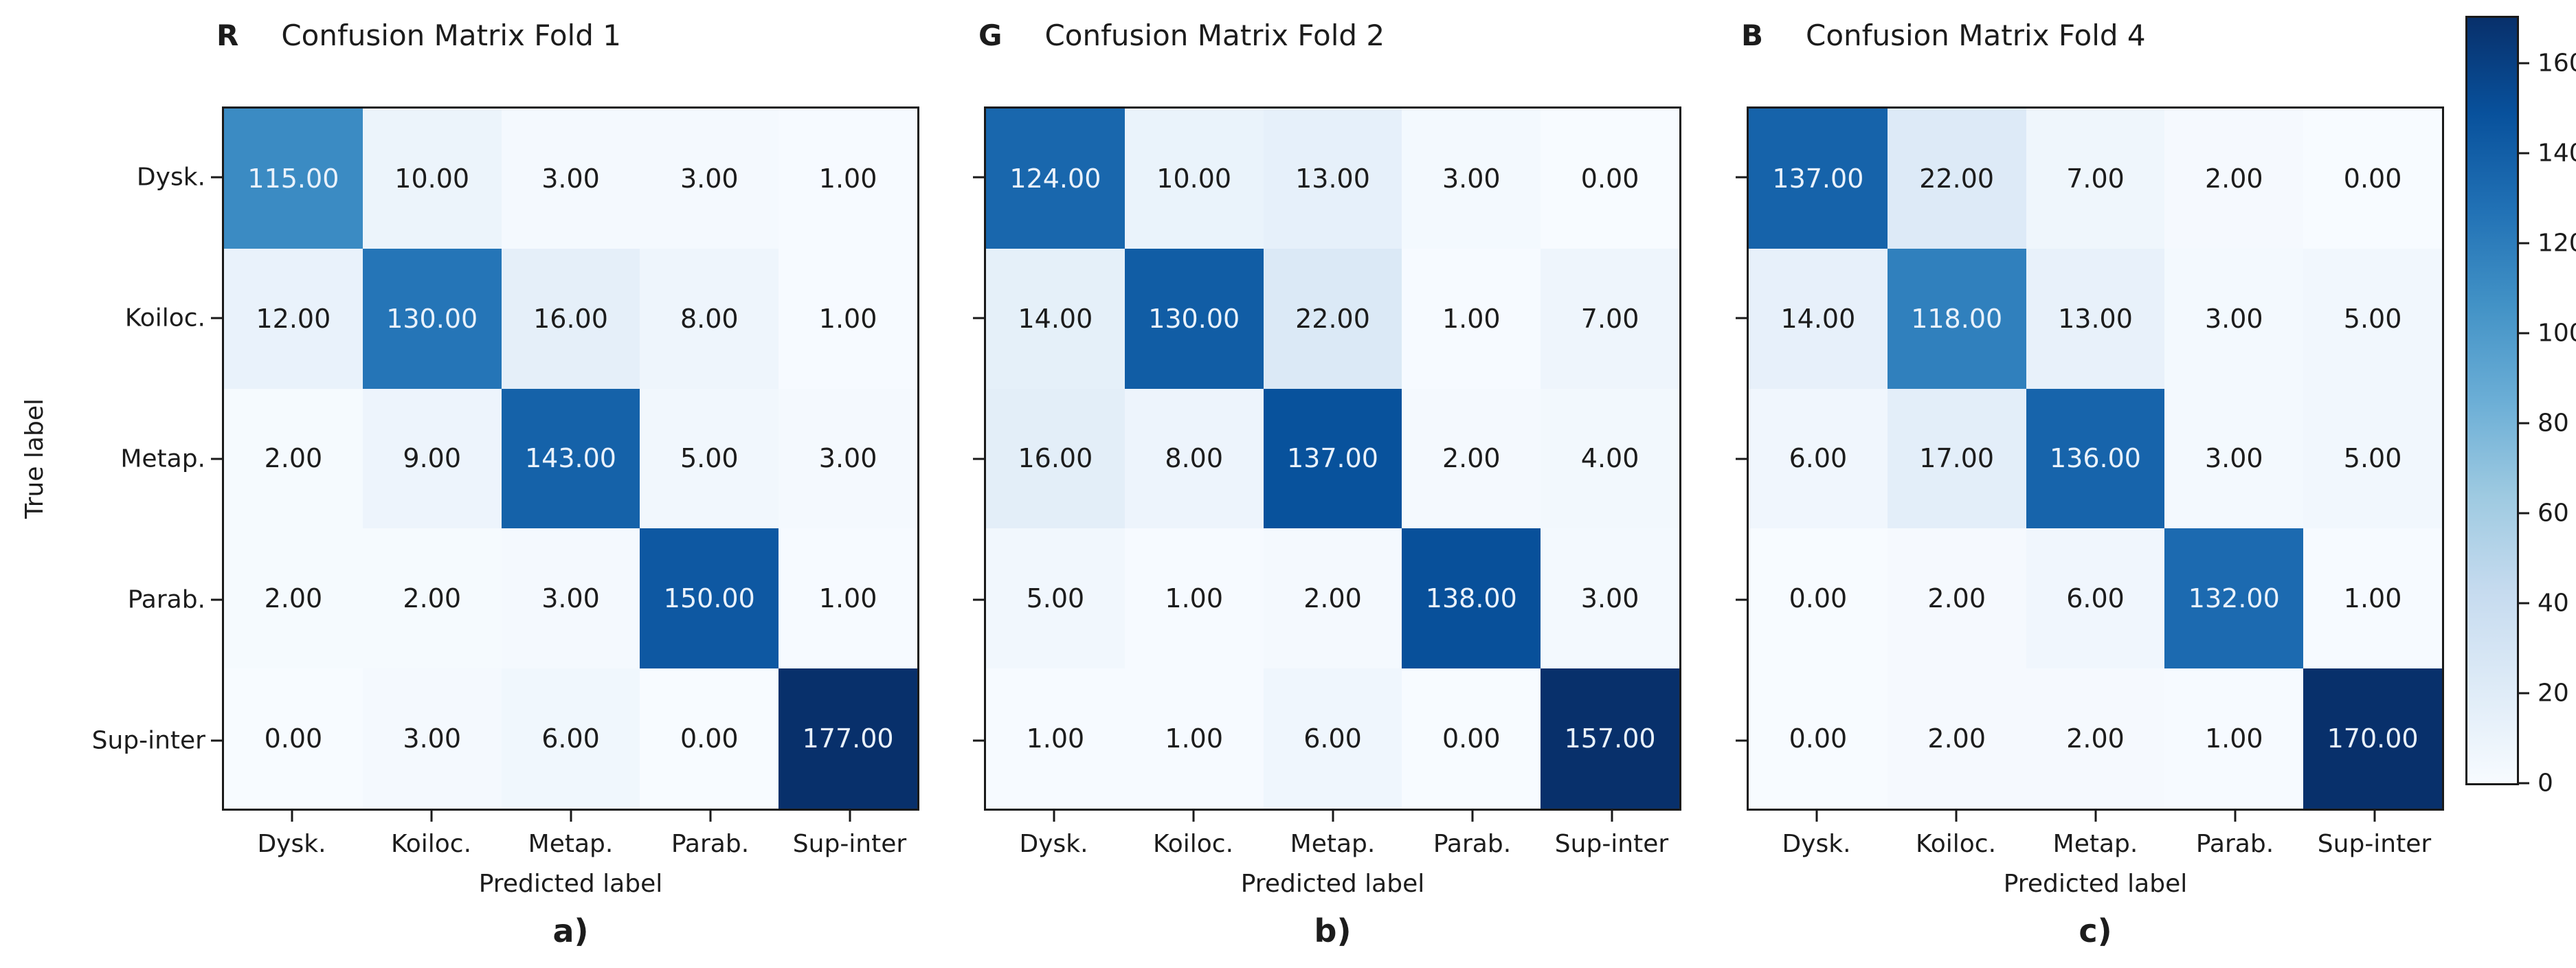 Image resolution: width=2576 pixels, height=968 pixels. Describe the element at coordinates (432, 179) in the screenshot. I see `cell-r0-c1: 10.00` at that location.